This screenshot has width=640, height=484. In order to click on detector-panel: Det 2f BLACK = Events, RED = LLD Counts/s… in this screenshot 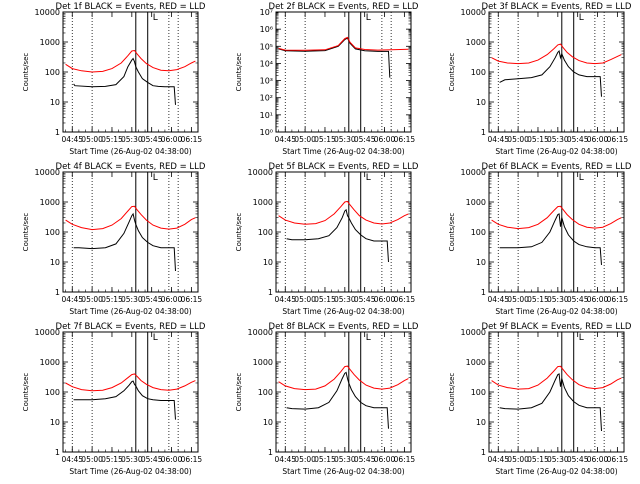, I will do `click(327, 79)`.